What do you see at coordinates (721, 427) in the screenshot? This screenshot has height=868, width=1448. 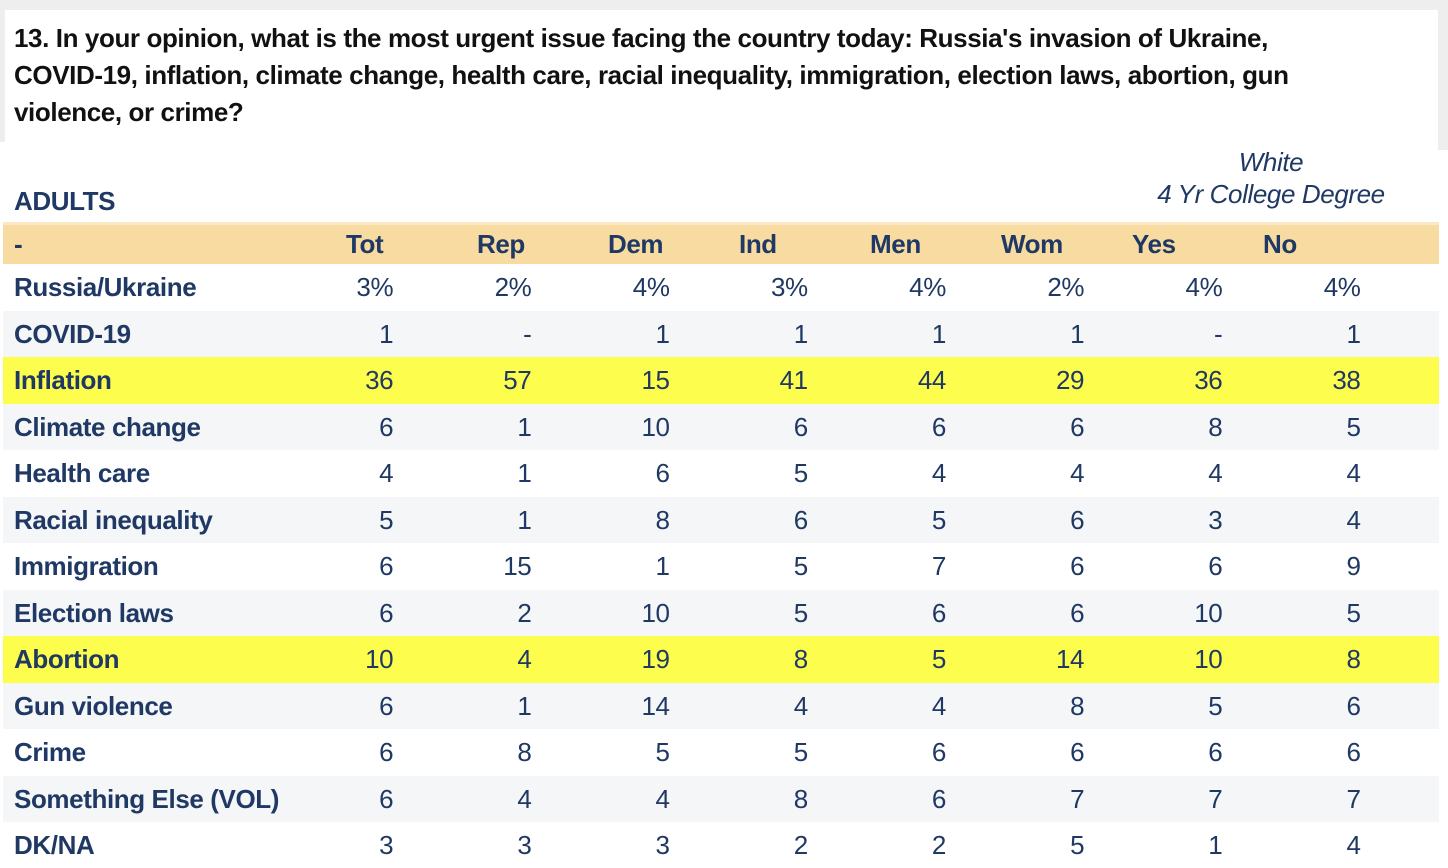 I see `table-row: Climate change 6 1 10 6 6 6 8 5` at bounding box center [721, 427].